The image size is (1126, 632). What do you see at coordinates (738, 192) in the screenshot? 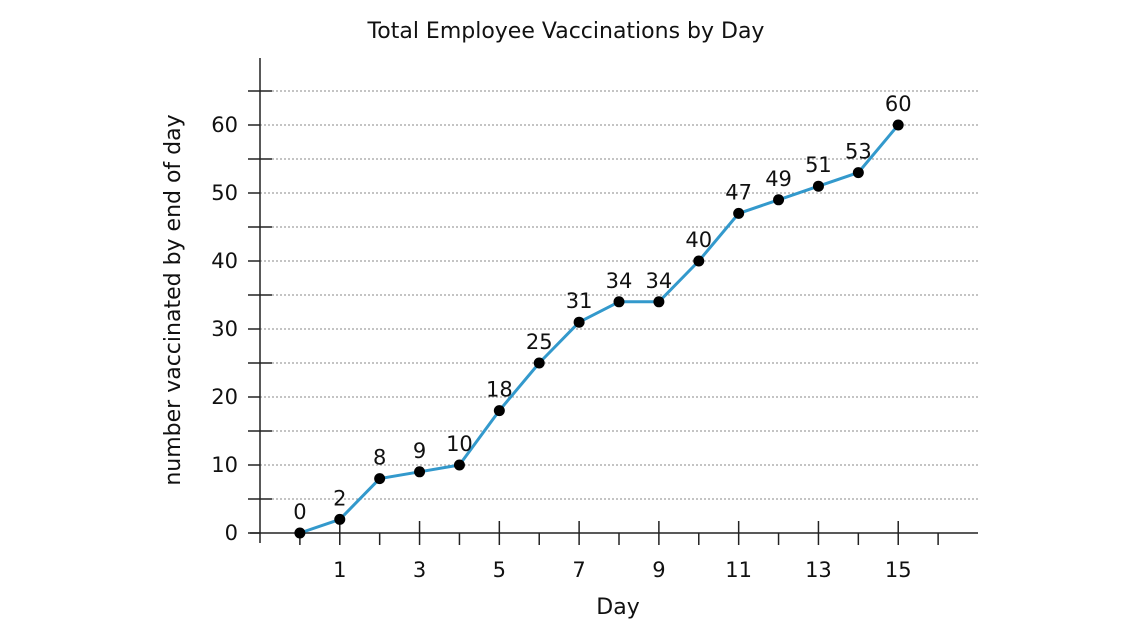
I see `data-label: 47` at bounding box center [738, 192].